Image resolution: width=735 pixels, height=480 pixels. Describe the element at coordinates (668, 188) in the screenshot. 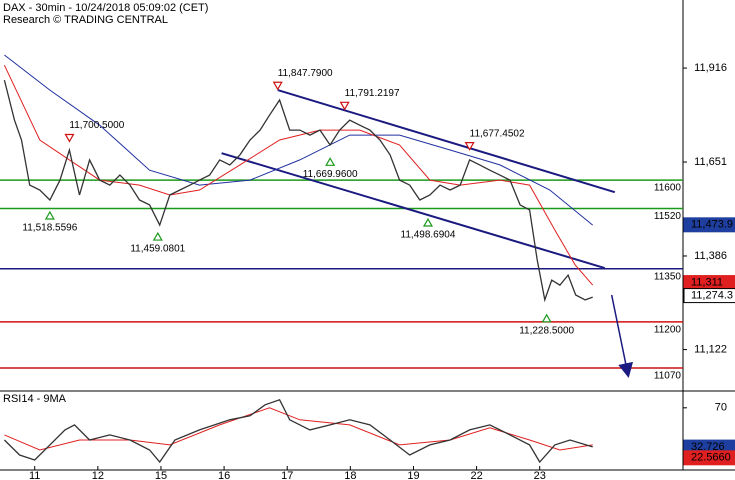

I see `level-label: 11600` at that location.